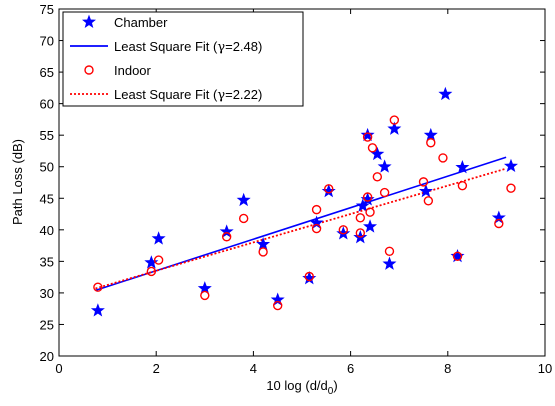 The height and width of the screenshot is (406, 555). Describe the element at coordinates (243, 46) in the screenshot. I see `legend-label-tail: =2.48)` at that location.